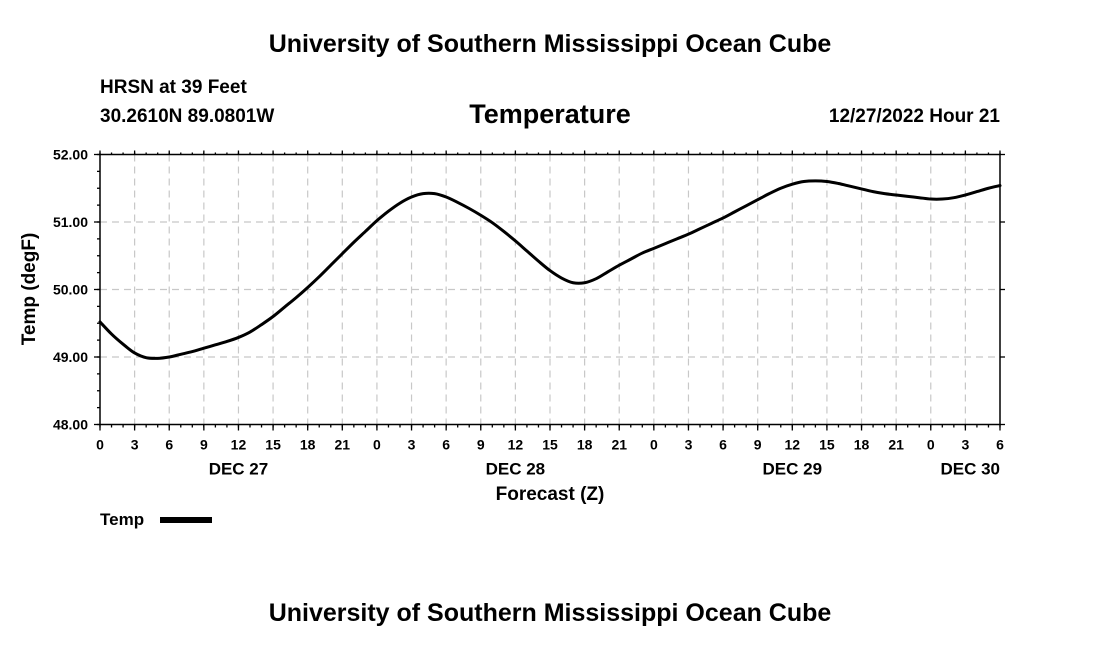 The height and width of the screenshot is (650, 1100). What do you see at coordinates (70, 290) in the screenshot?
I see `y-tick-label: 50.00` at bounding box center [70, 290].